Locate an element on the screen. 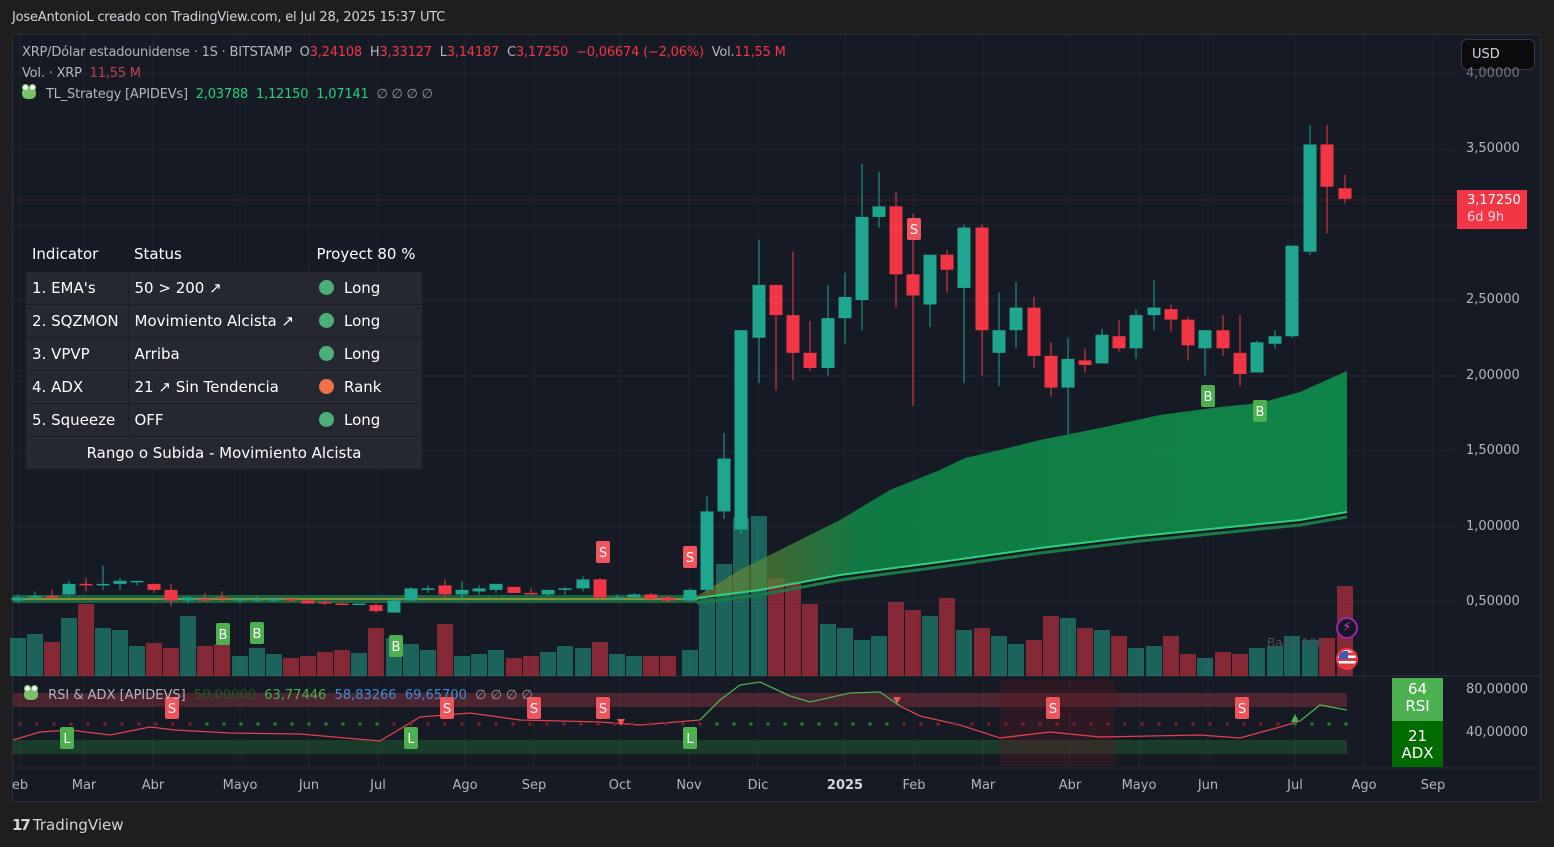  indicator-row: 3. VPVP Arriba Long is located at coordinates (224, 353).